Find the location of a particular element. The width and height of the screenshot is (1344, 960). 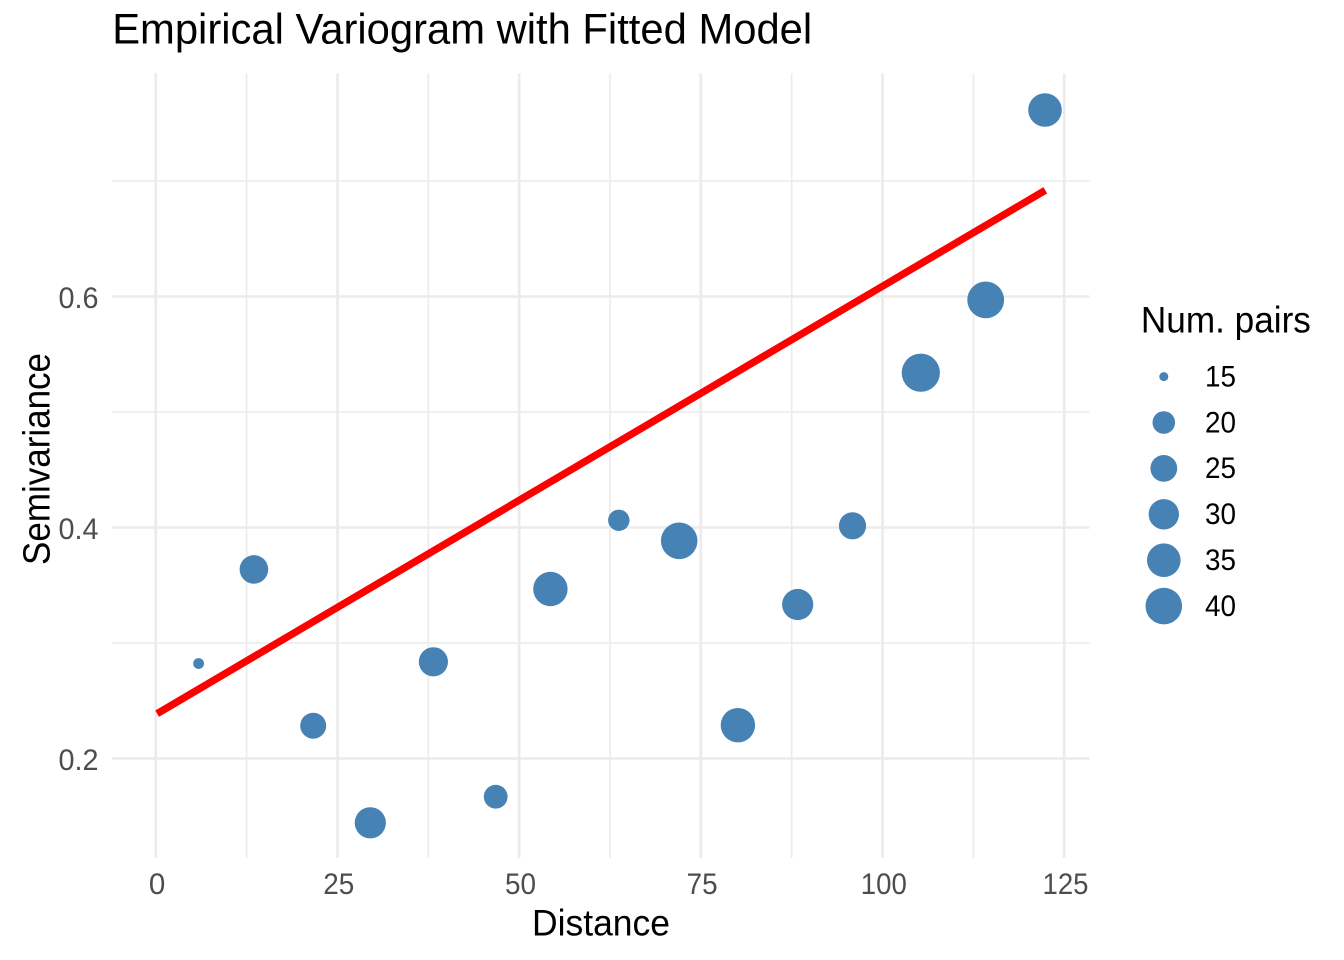

svg-text: 125 is located at coordinates (1066, 884).